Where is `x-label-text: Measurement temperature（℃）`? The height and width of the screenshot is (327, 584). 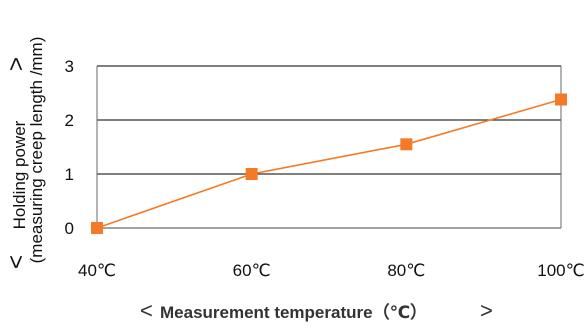
x-label-text: Measurement temperature（℃） is located at coordinates (293, 312).